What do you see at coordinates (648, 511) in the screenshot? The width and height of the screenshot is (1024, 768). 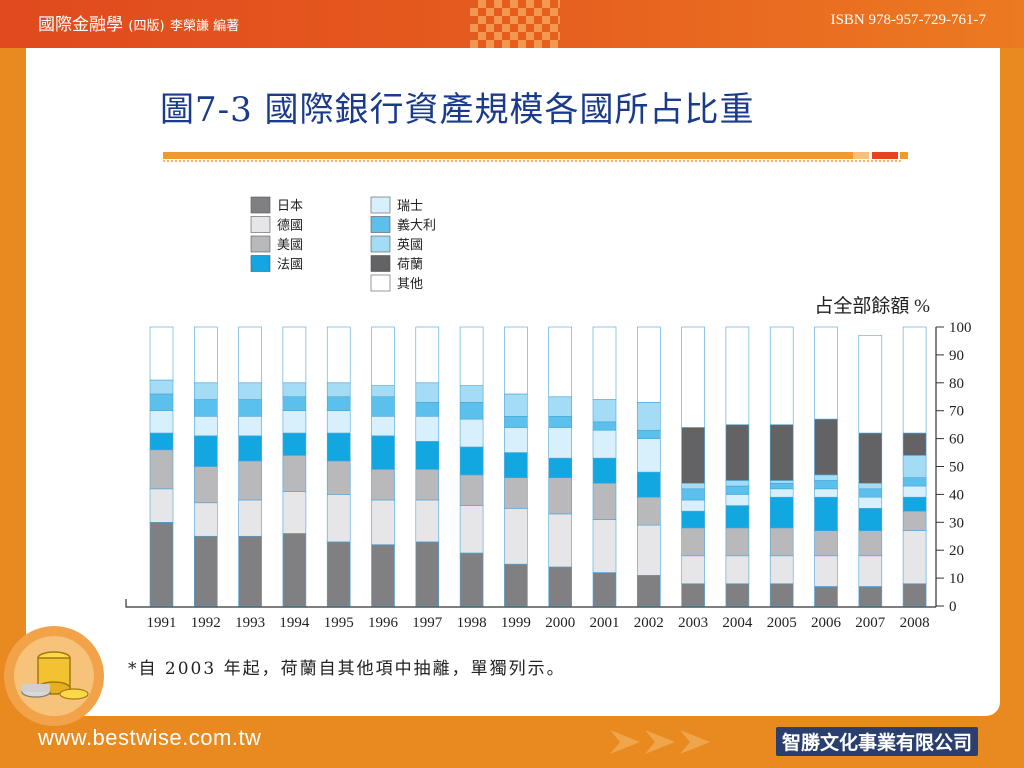 I see `bar-segment-usa-2002` at bounding box center [648, 511].